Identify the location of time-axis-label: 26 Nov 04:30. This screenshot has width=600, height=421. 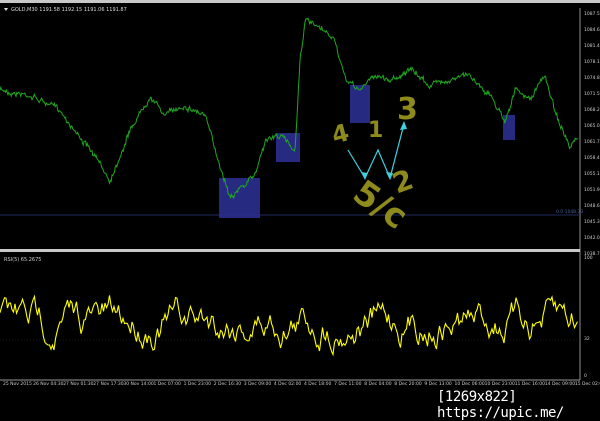
(48, 384).